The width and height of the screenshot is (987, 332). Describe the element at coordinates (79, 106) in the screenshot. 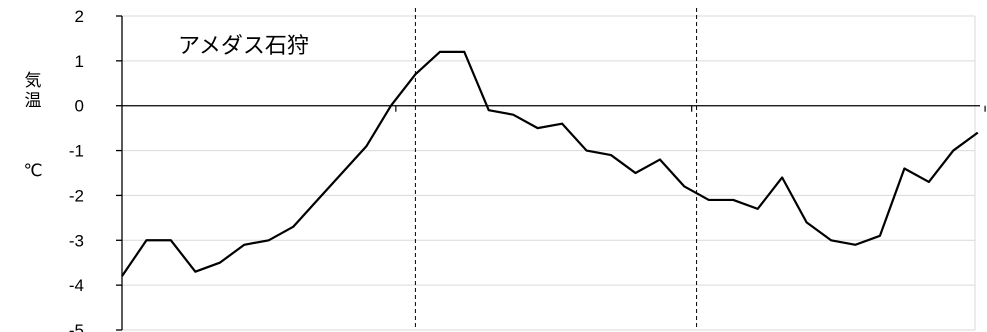

I see `y-tick-label: 0` at that location.